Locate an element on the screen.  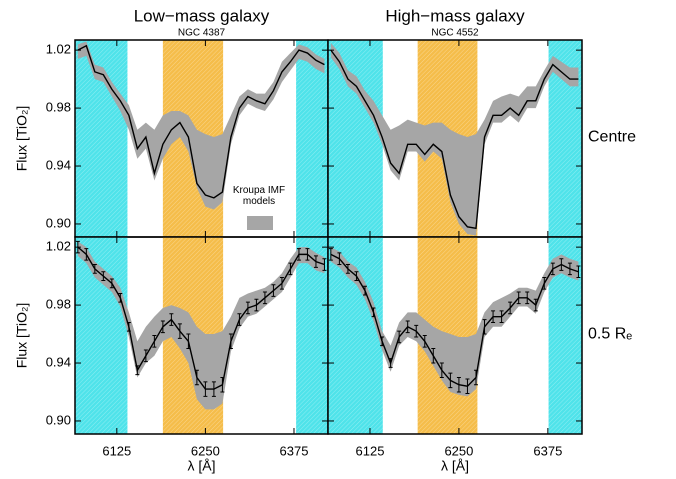
panel-subtitle: NGC 4552 is located at coordinates (455, 33).